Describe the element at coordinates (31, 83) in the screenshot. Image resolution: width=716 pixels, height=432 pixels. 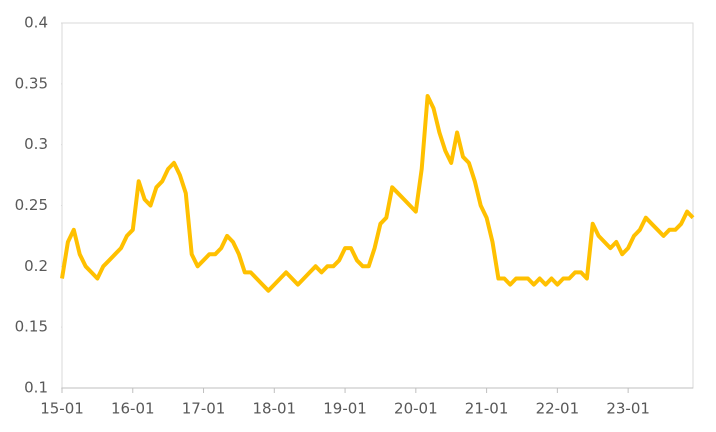
I see `y-tick-label: 0.35` at that location.